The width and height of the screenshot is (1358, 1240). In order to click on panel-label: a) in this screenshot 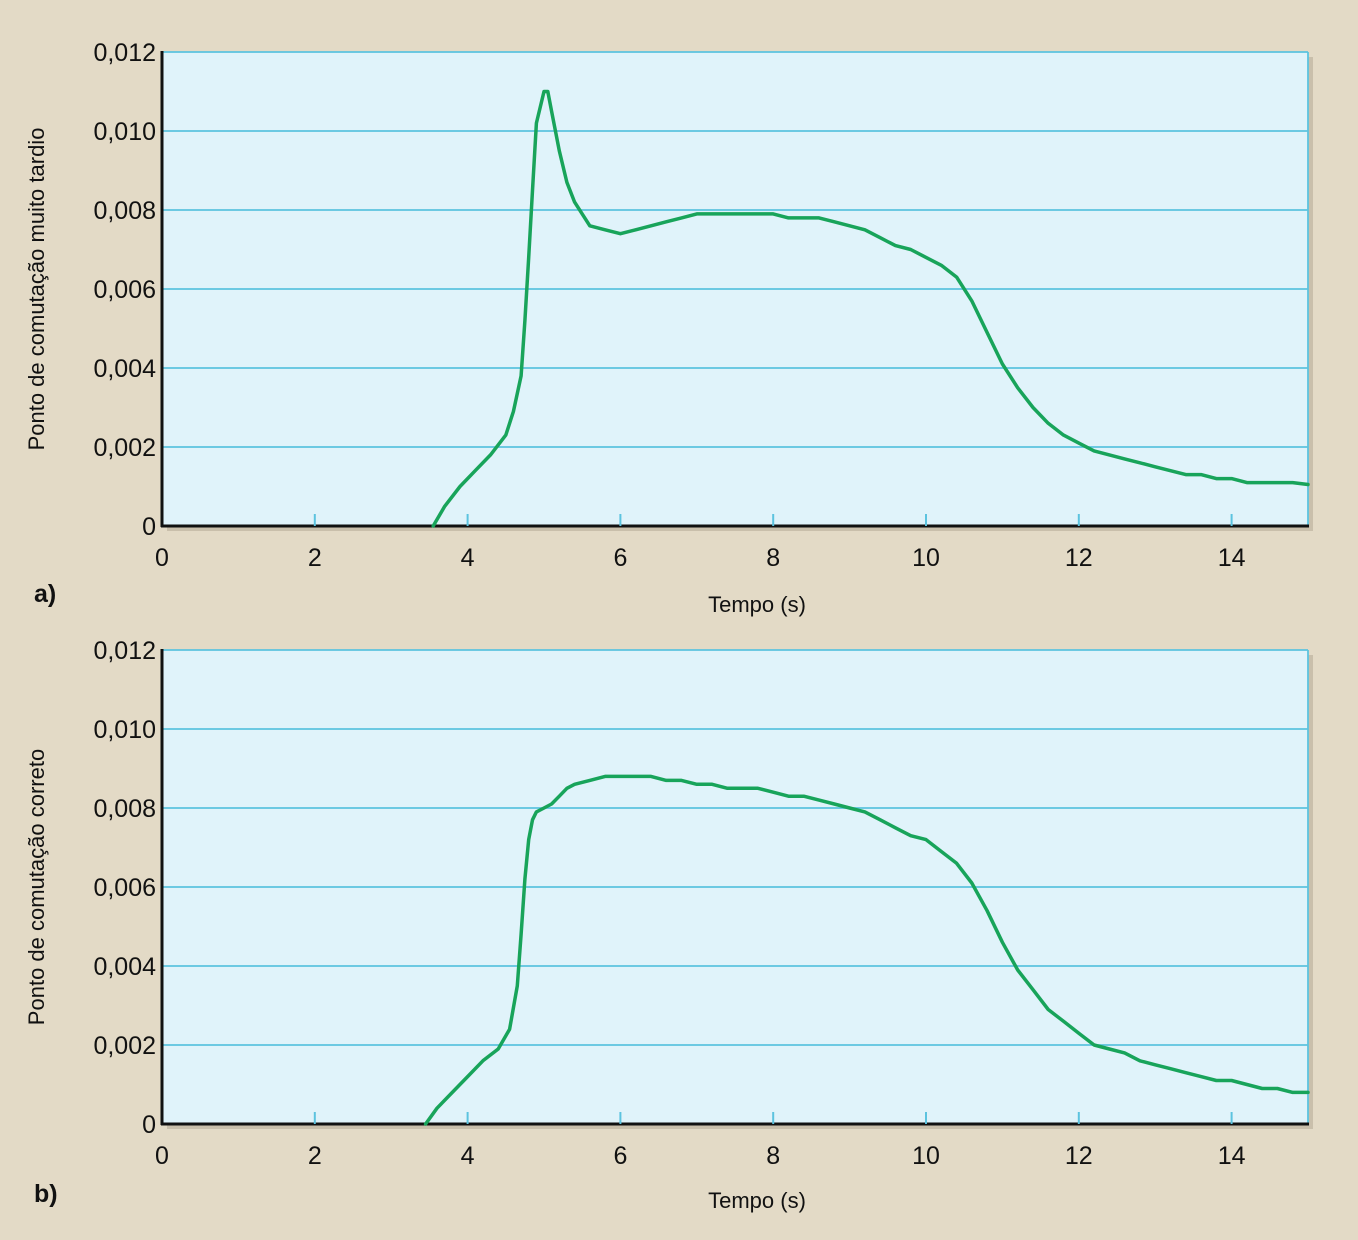, I will do `click(45, 594)`.